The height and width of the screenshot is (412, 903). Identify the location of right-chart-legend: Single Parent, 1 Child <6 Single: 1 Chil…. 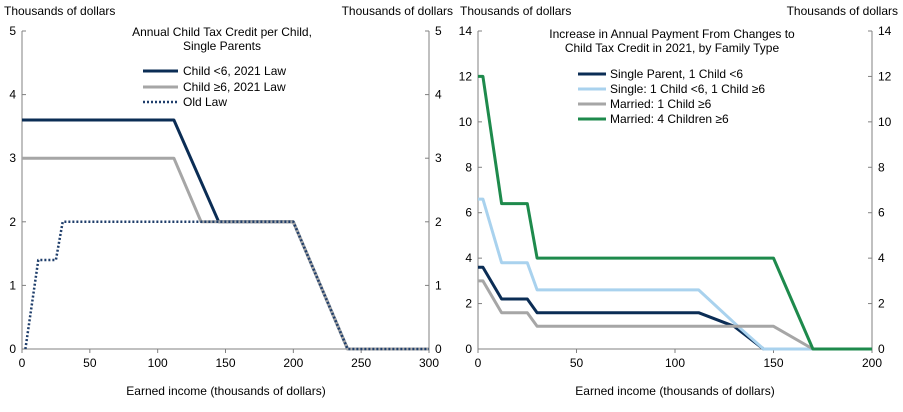
(671, 96).